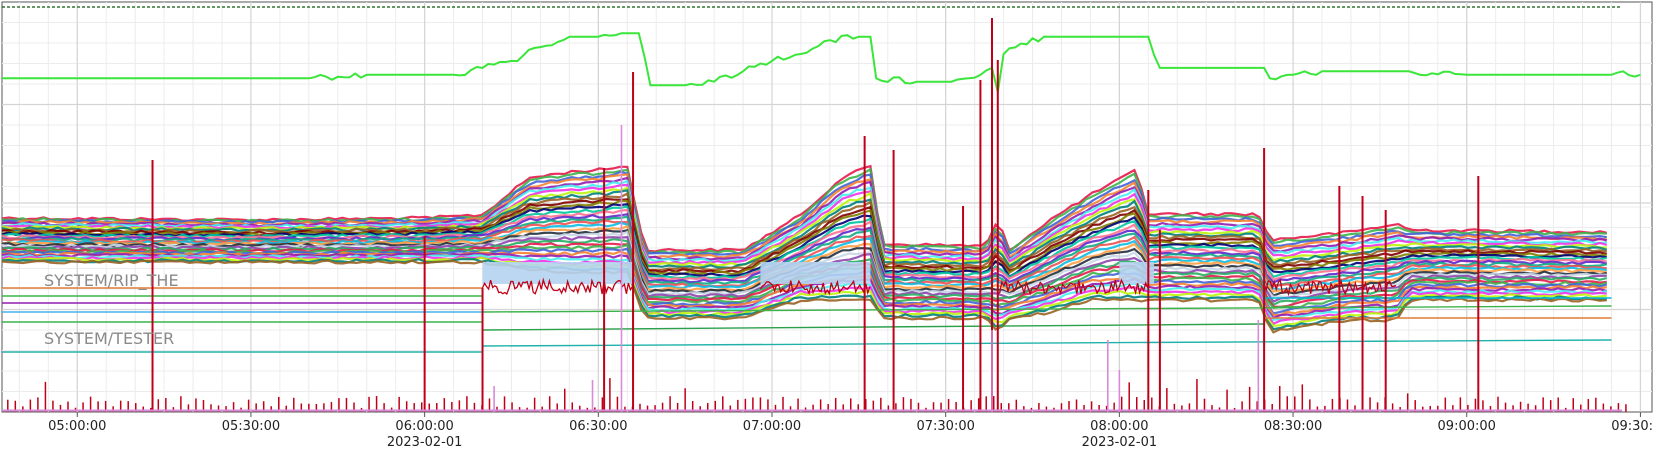 This screenshot has width=1654, height=453. What do you see at coordinates (772, 426) in the screenshot?
I see `x-tick-label: 07:00:00` at bounding box center [772, 426].